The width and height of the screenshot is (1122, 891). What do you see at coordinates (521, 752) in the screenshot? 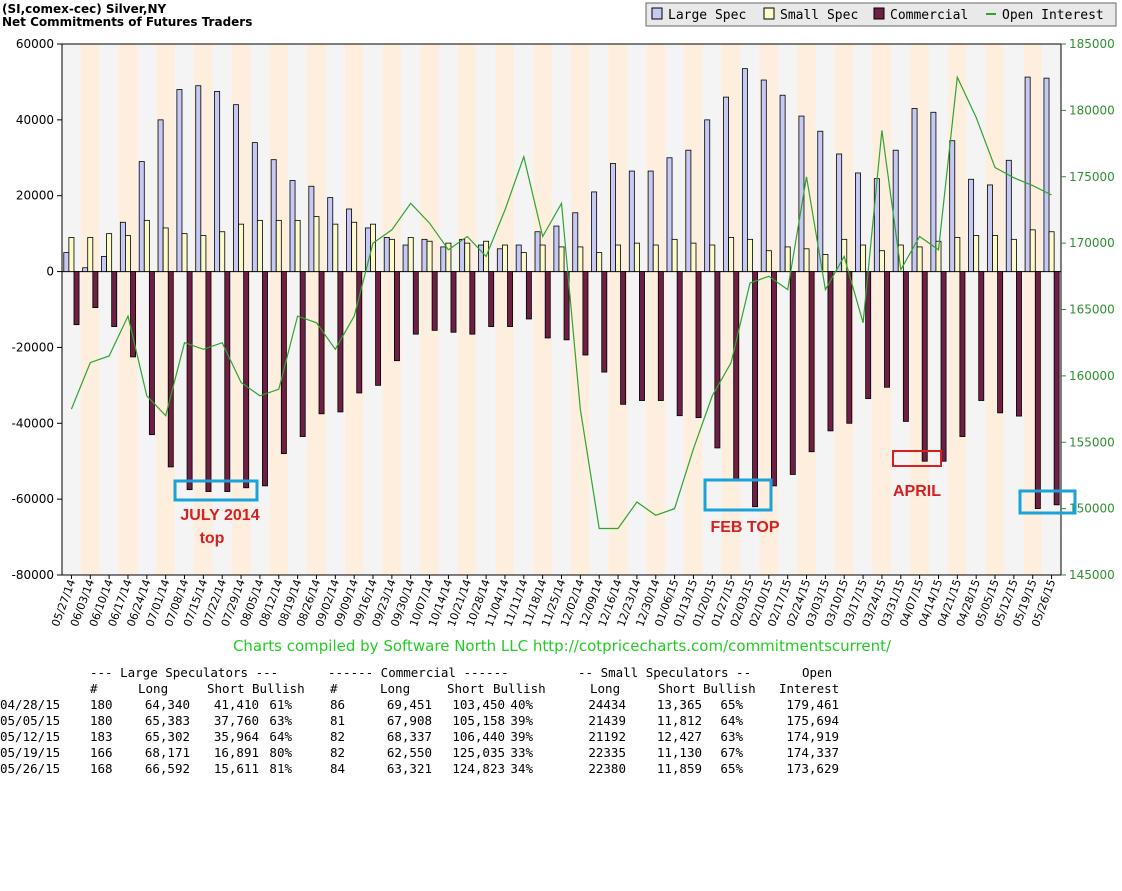
I see `table-cell: 33%` at bounding box center [521, 752].